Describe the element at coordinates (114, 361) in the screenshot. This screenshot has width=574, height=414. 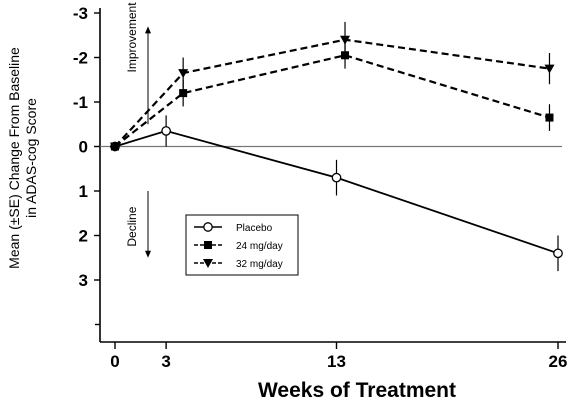
I see `x-tick-label: 0` at that location.